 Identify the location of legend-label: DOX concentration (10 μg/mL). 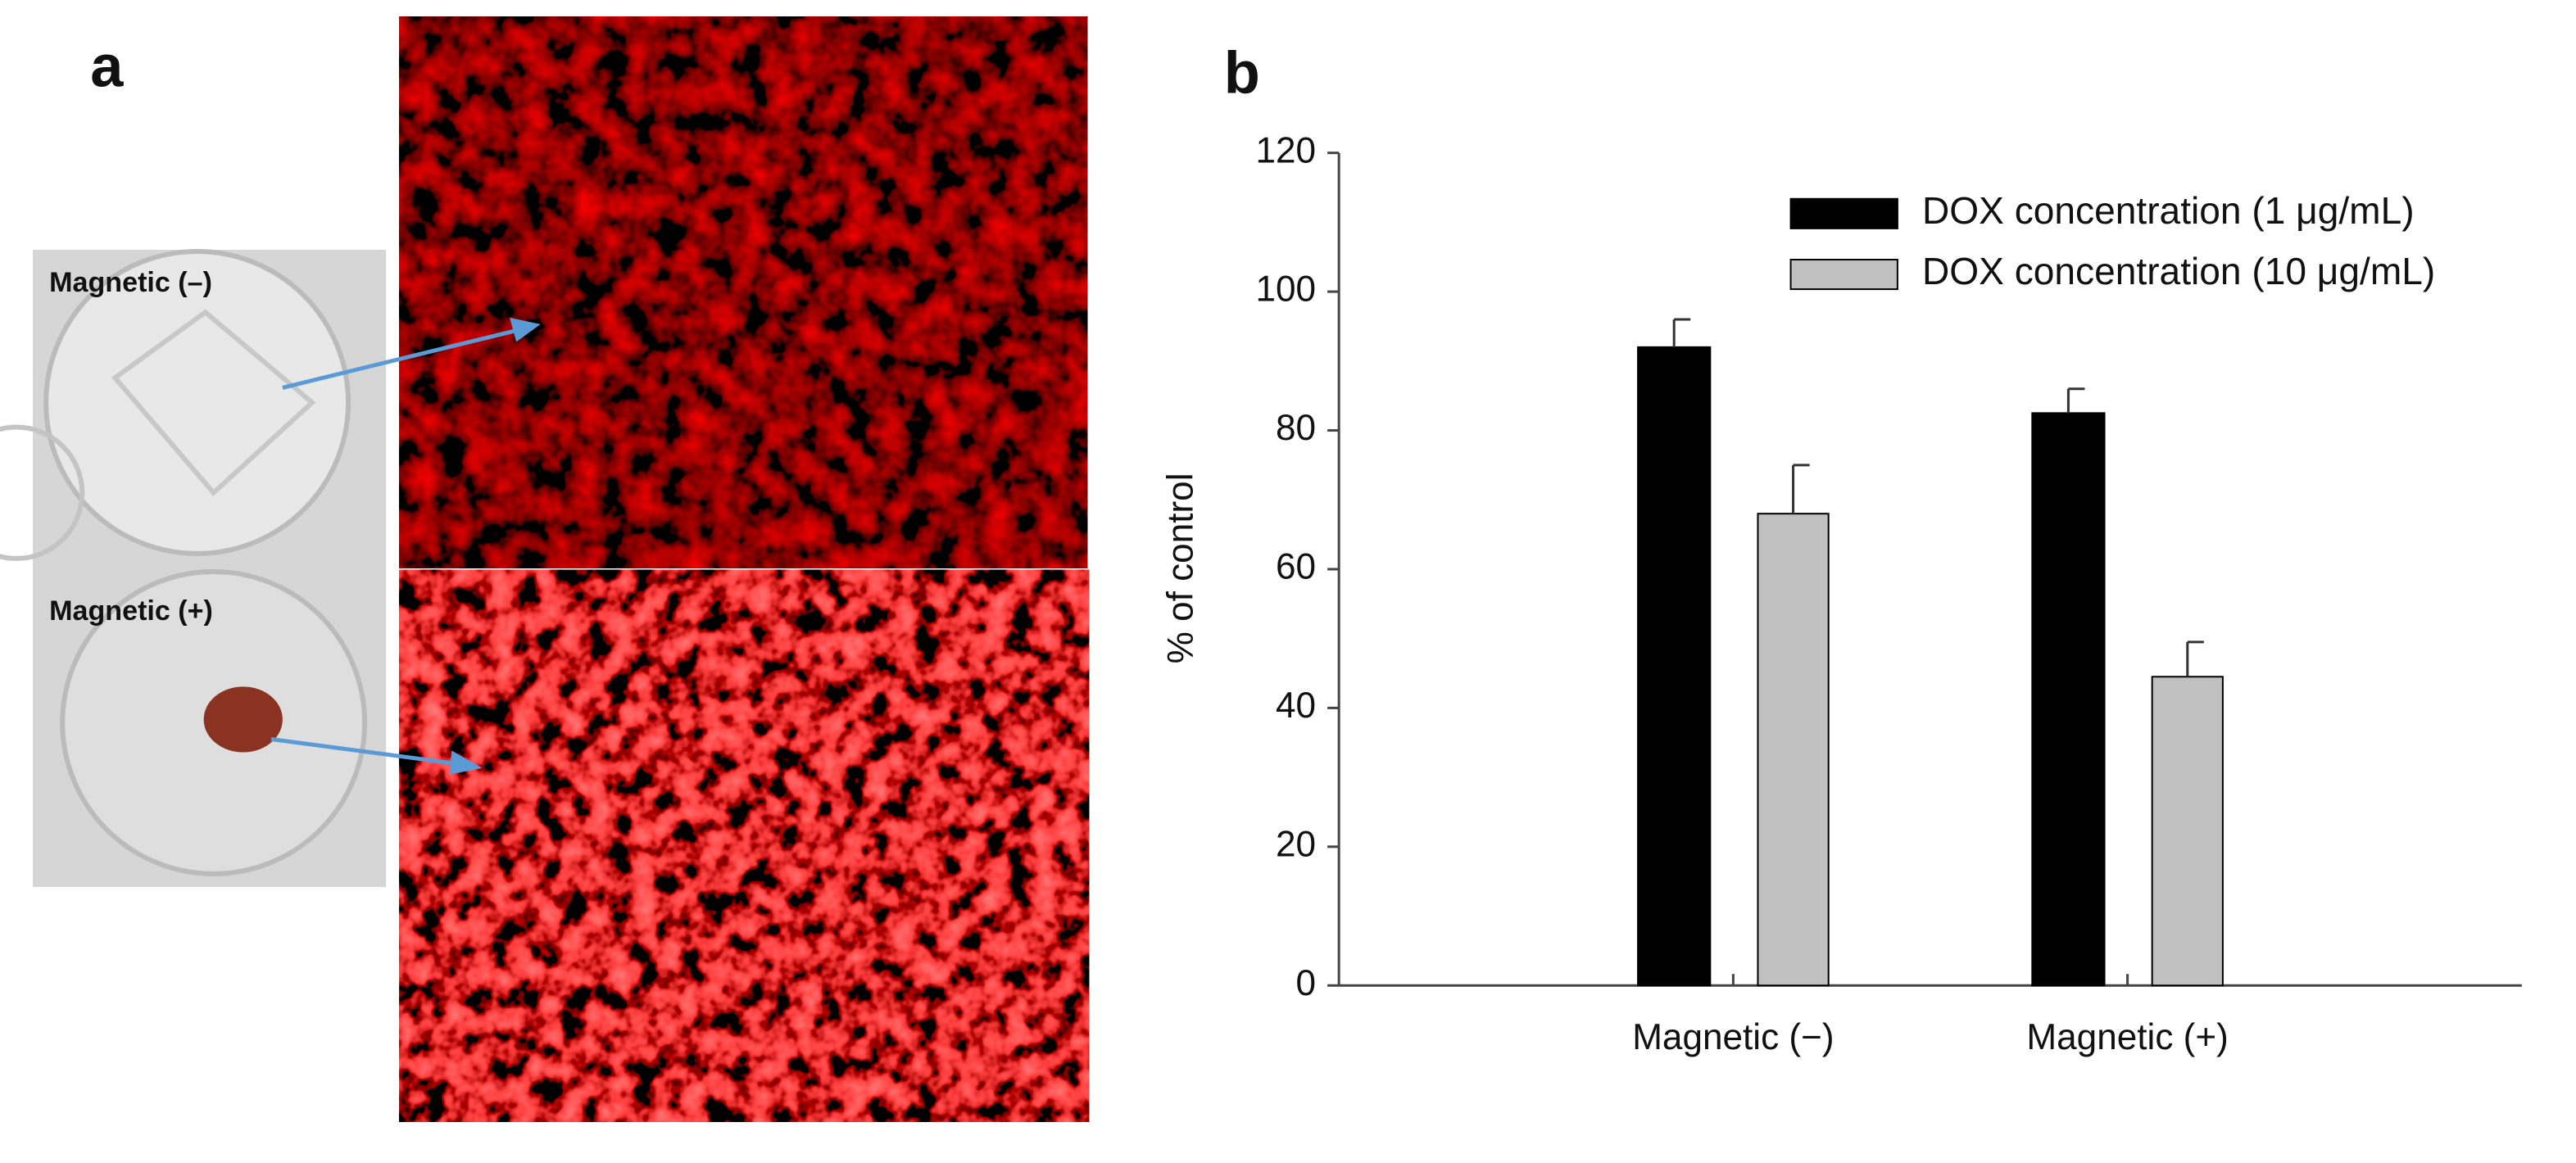
(2178, 271).